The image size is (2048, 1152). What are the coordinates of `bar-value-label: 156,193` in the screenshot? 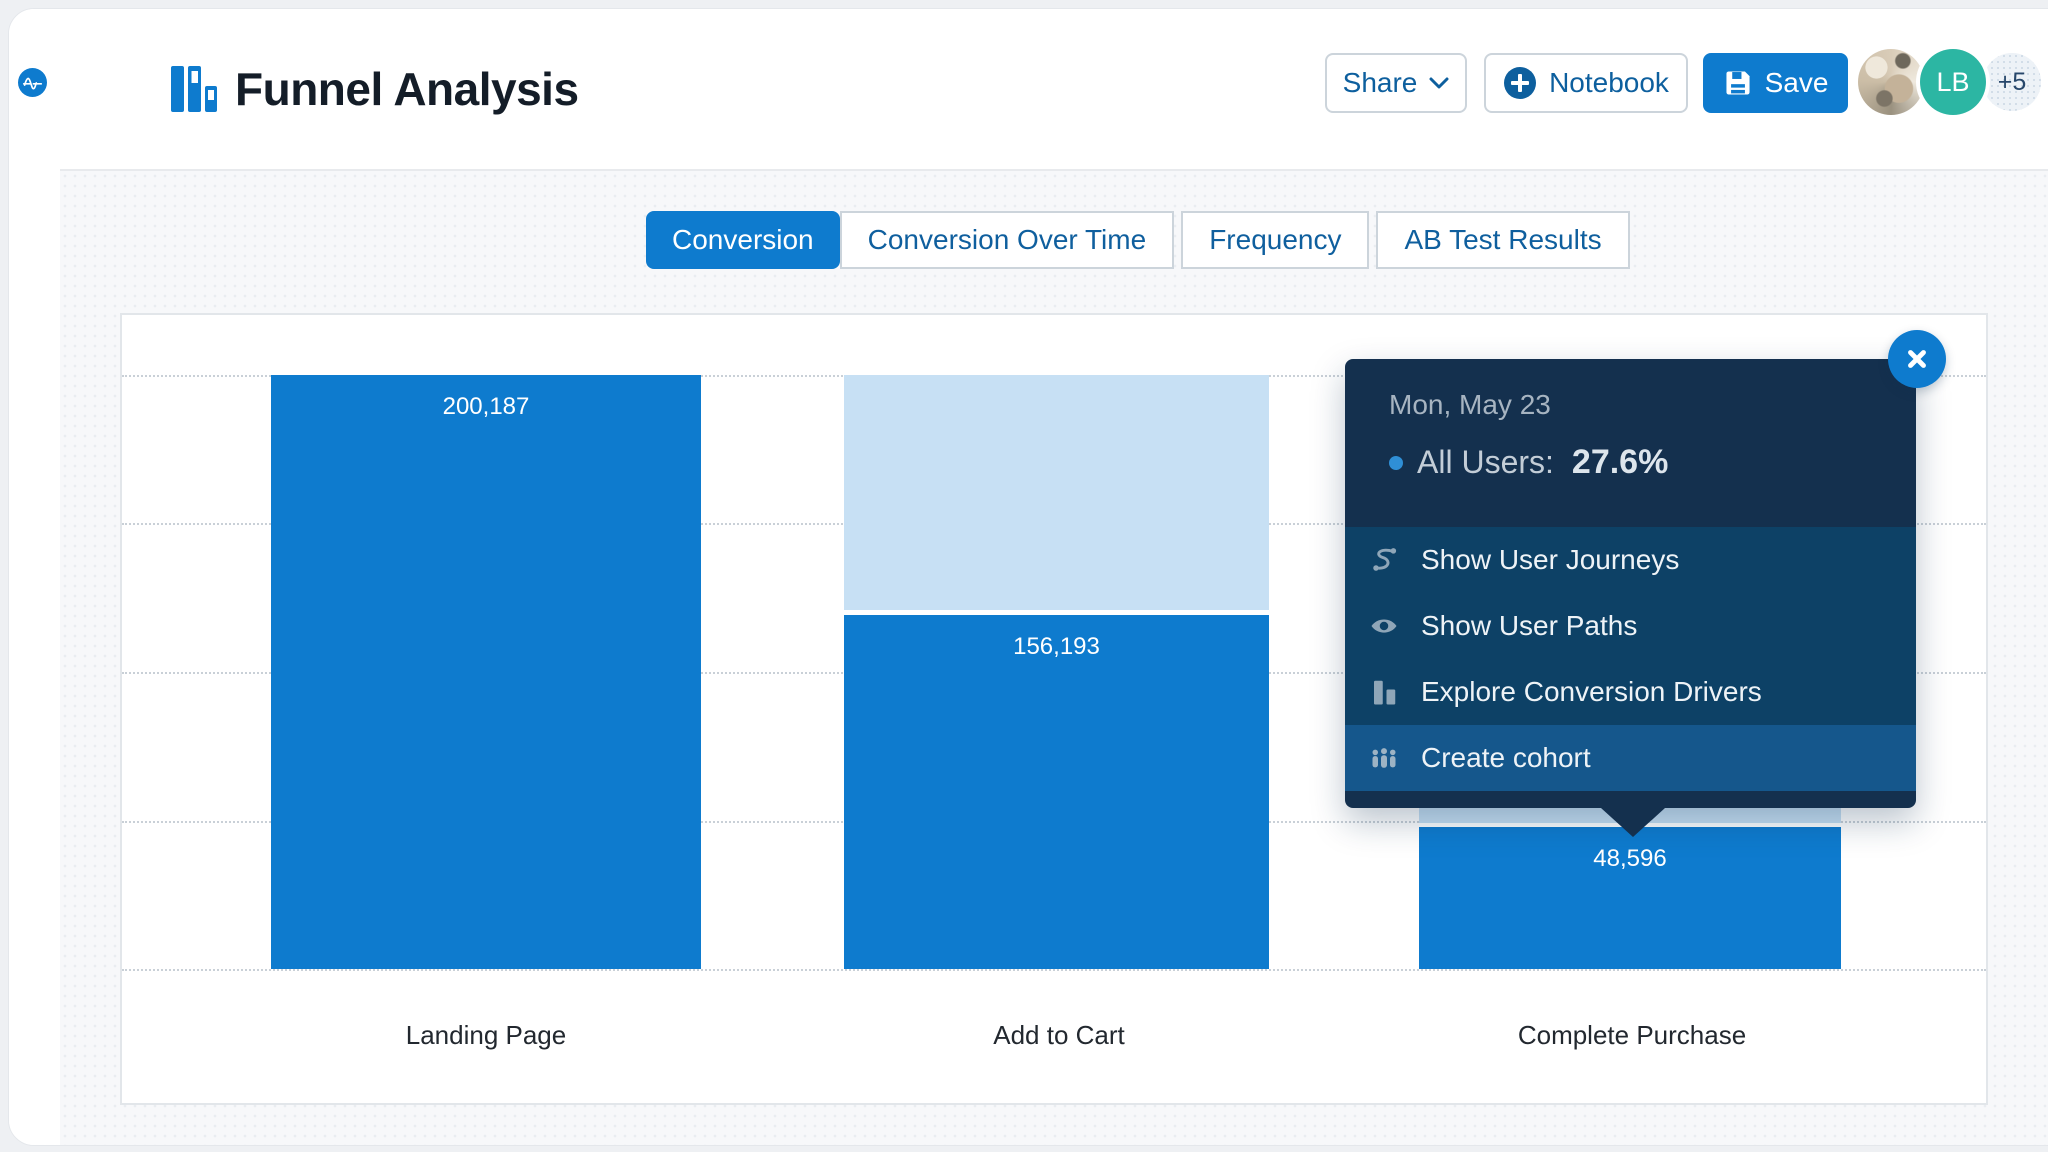 It's located at (1056, 646).